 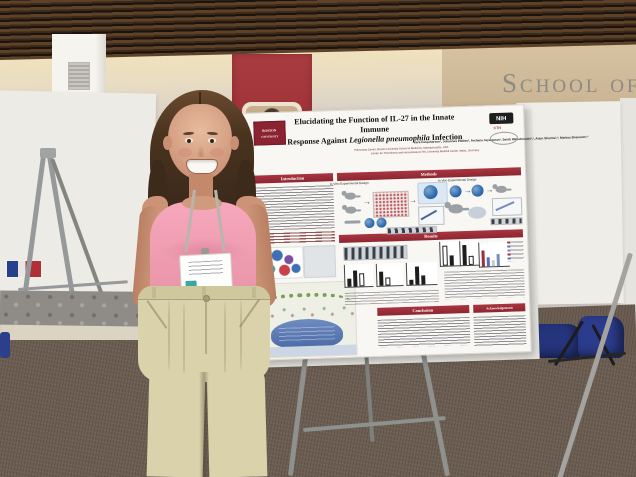 What do you see at coordinates (391, 204) in the screenshot?
I see `well-plate` at bounding box center [391, 204].